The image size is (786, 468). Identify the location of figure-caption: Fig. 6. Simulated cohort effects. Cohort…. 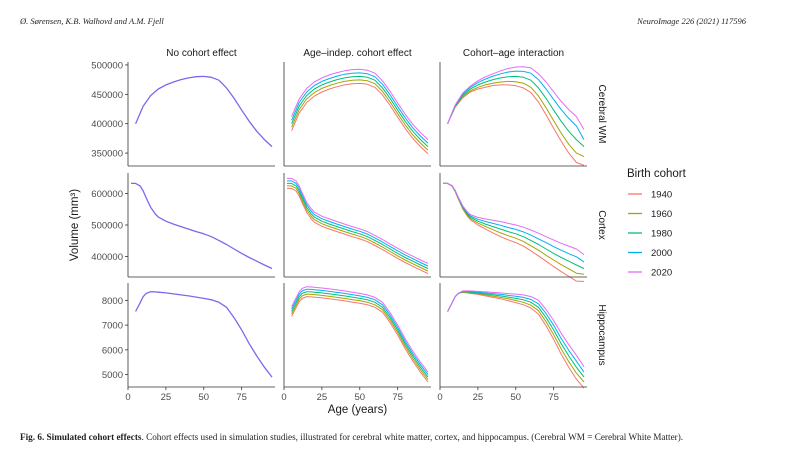
(392, 437).